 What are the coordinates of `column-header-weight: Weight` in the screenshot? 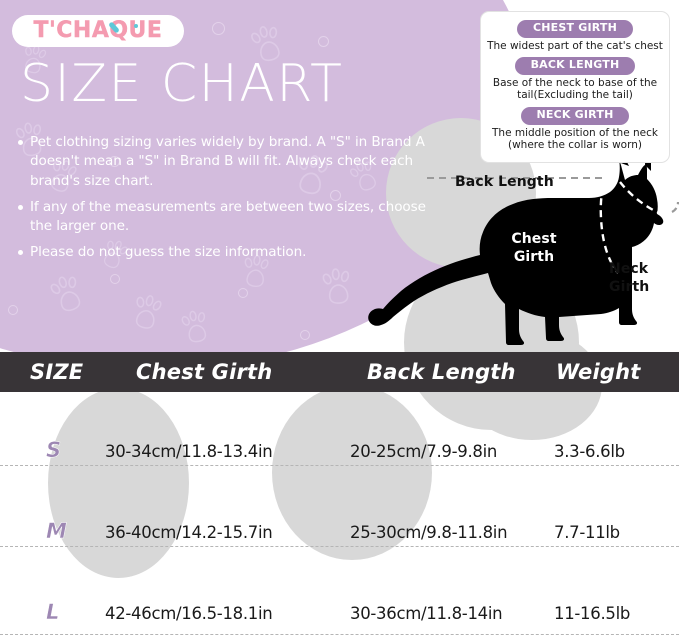 It's located at (598, 372).